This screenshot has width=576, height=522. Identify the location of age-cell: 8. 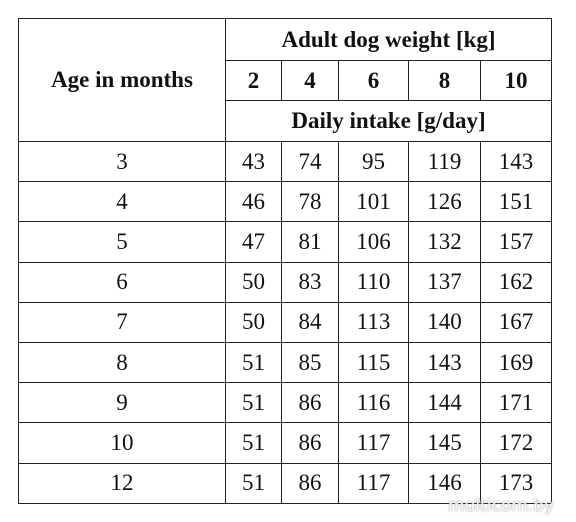
(122, 362).